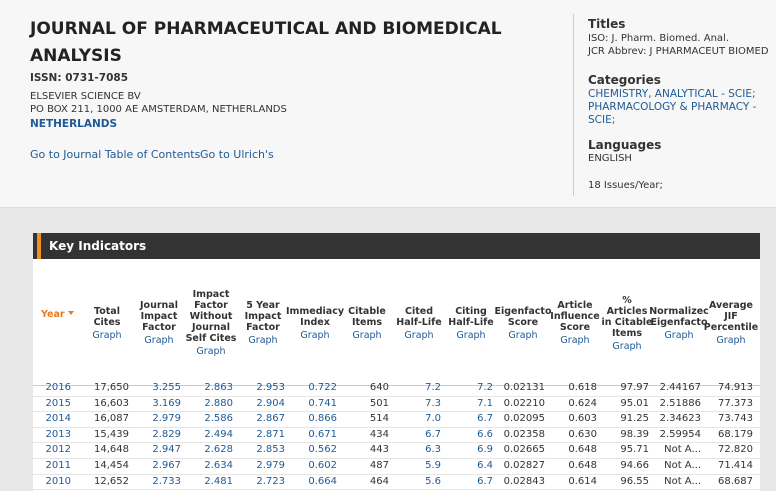 The height and width of the screenshot is (491, 776). Describe the element at coordinates (58, 481) in the screenshot. I see `table-cell: 2010` at that location.